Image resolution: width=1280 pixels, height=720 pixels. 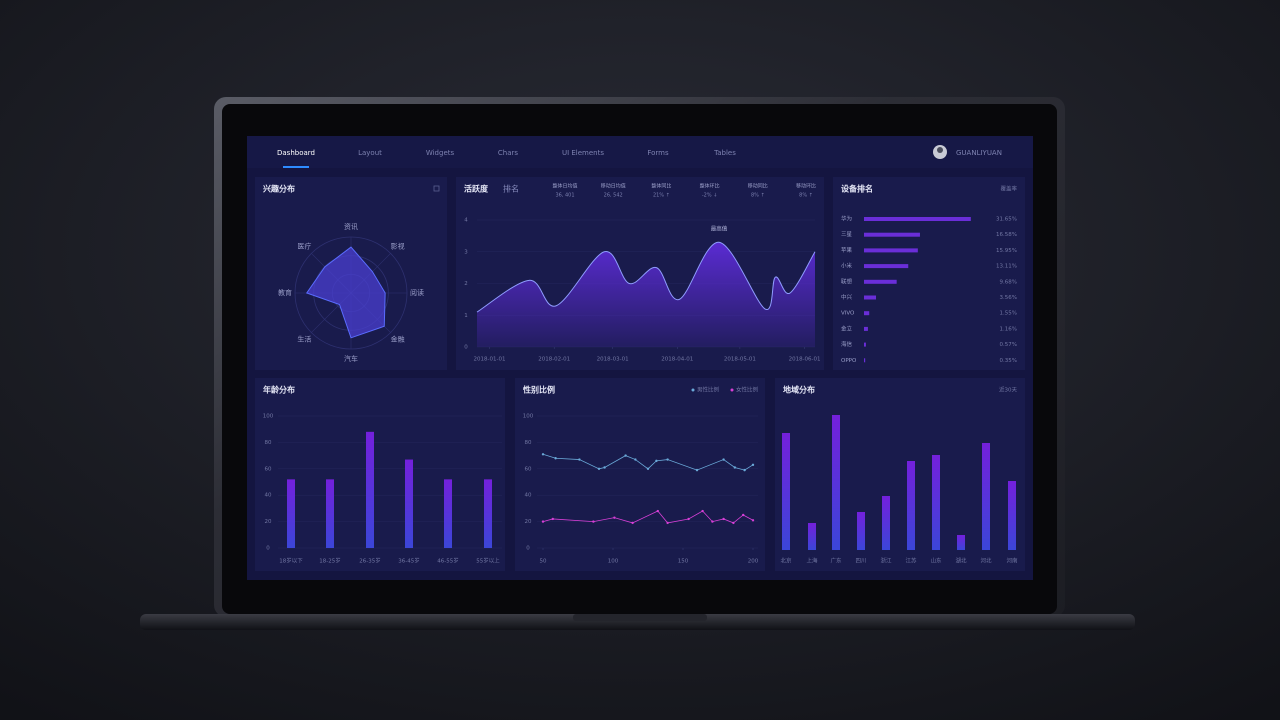 I want to click on x-tick-label: 四川, so click(x=860, y=561).